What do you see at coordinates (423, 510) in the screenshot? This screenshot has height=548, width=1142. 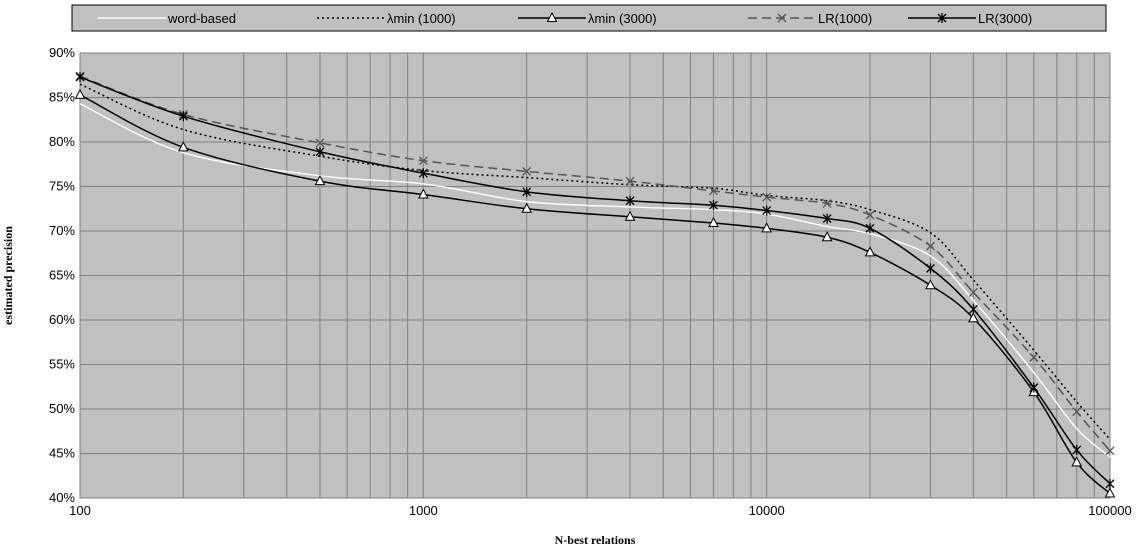 I see `x-tick-label: 1000` at bounding box center [423, 510].